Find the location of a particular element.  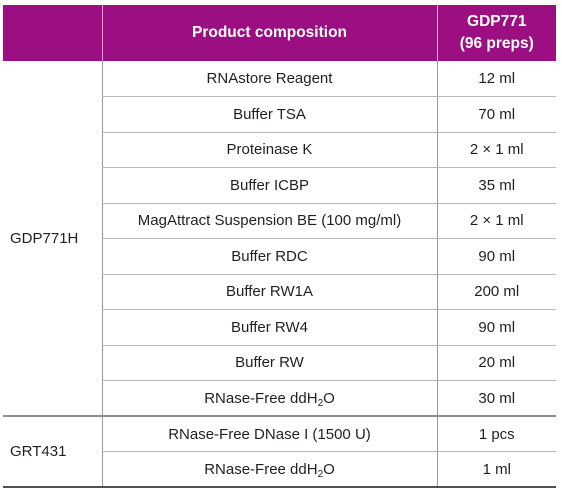

header-kit-size: (96 preps) is located at coordinates (496, 43).